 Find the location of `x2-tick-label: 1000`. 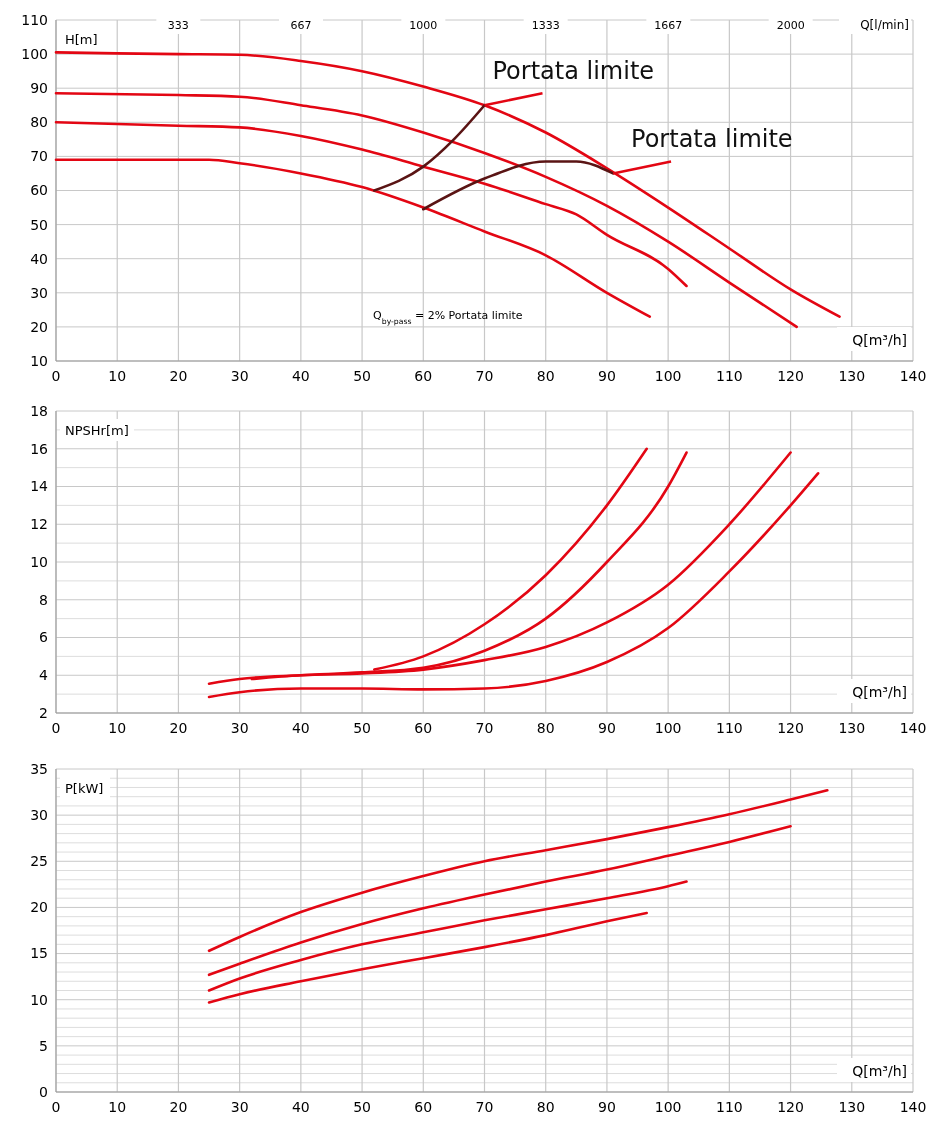

x2-tick-label: 1000 is located at coordinates (423, 25).